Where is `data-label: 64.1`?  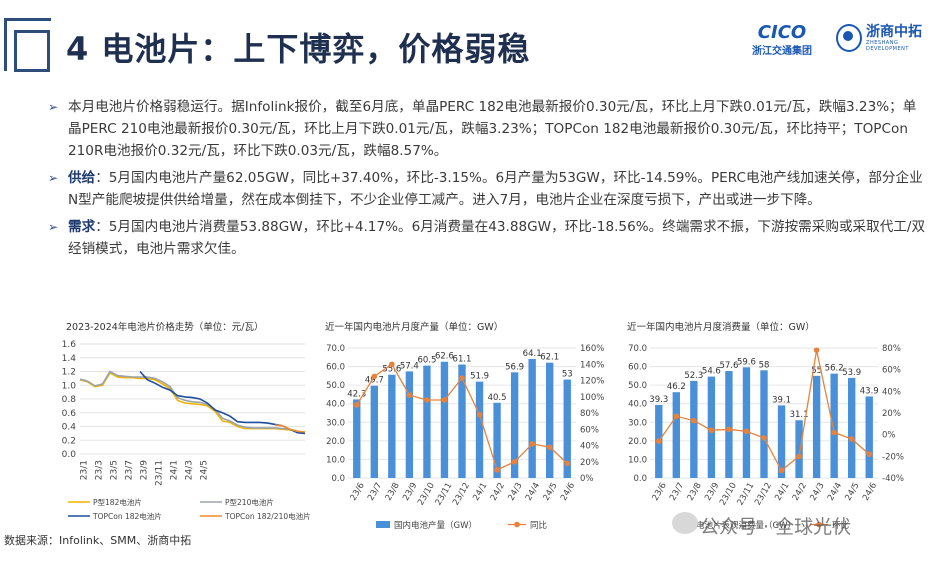 data-label: 64.1 is located at coordinates (532, 354).